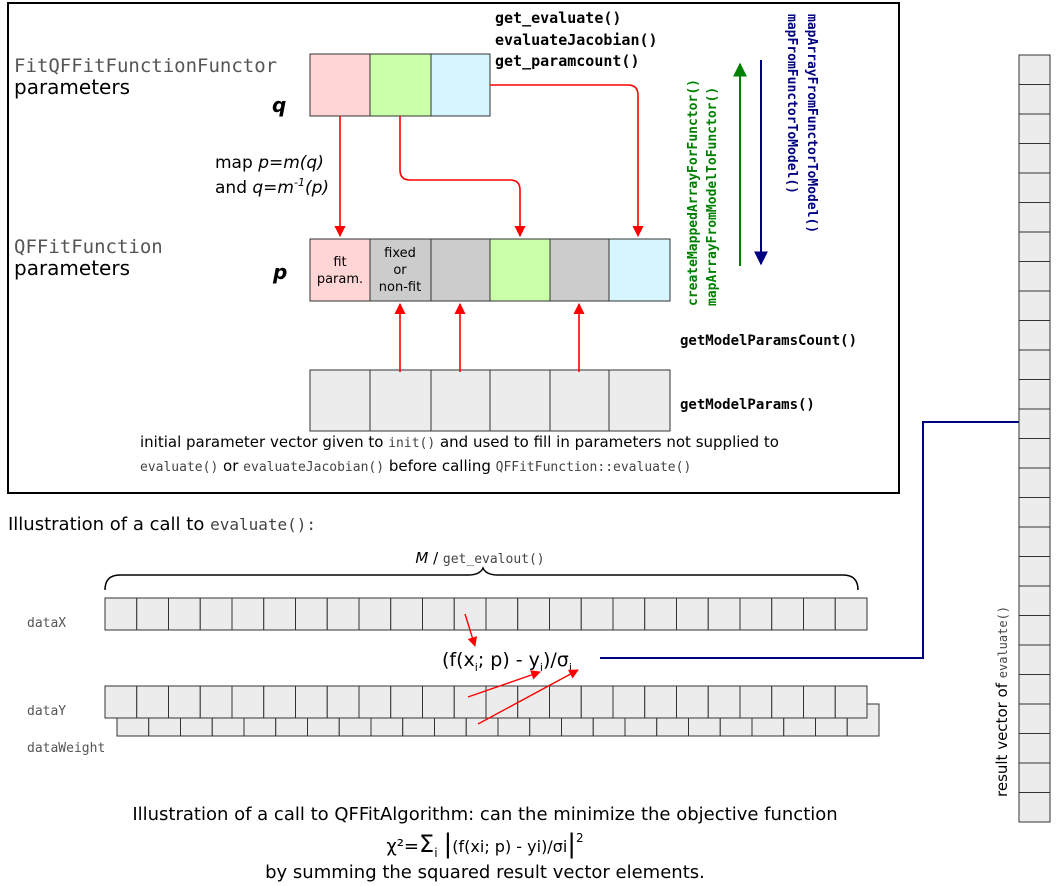  What do you see at coordinates (481, 578) in the screenshot?
I see `brace` at bounding box center [481, 578].